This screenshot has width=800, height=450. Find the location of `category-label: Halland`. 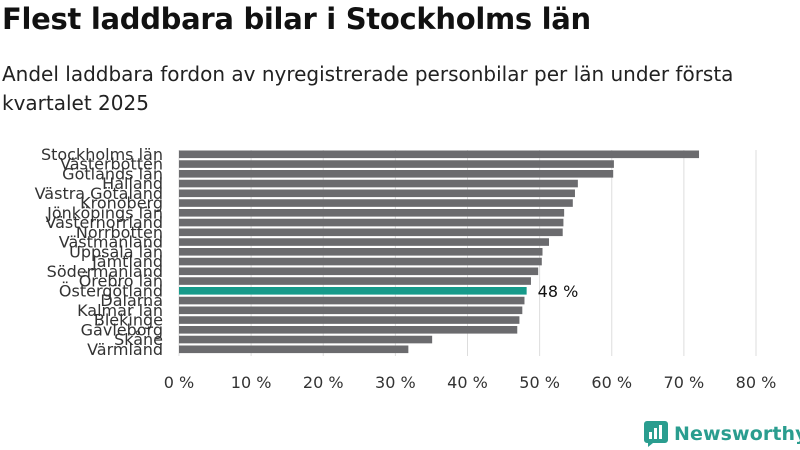

category-label: Halland is located at coordinates (132, 183).